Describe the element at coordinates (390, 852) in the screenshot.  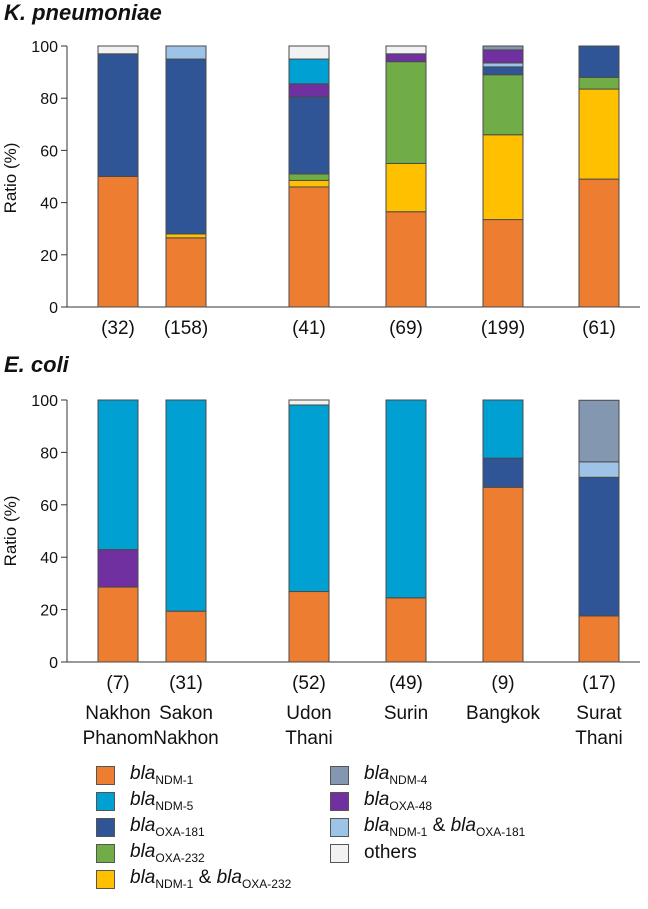
I see `legend-label: others` at that location.